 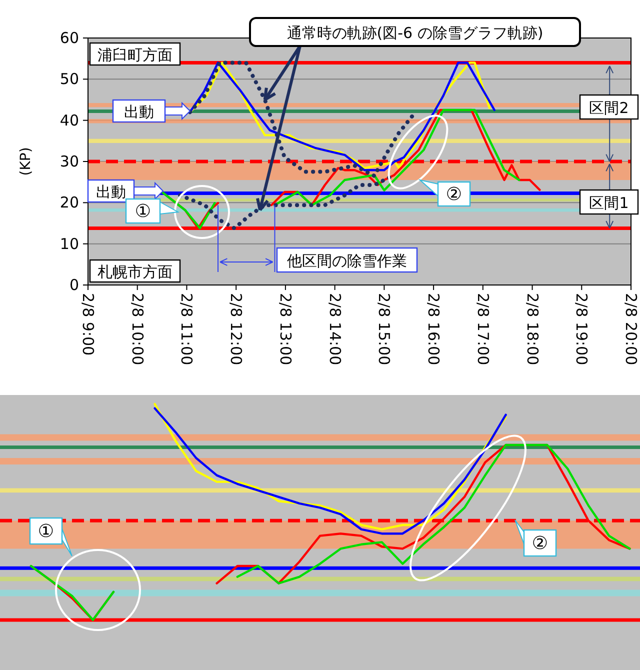 What do you see at coordinates (135, 55) in the screenshot?
I see `annotation: 浦臼町方面` at bounding box center [135, 55].